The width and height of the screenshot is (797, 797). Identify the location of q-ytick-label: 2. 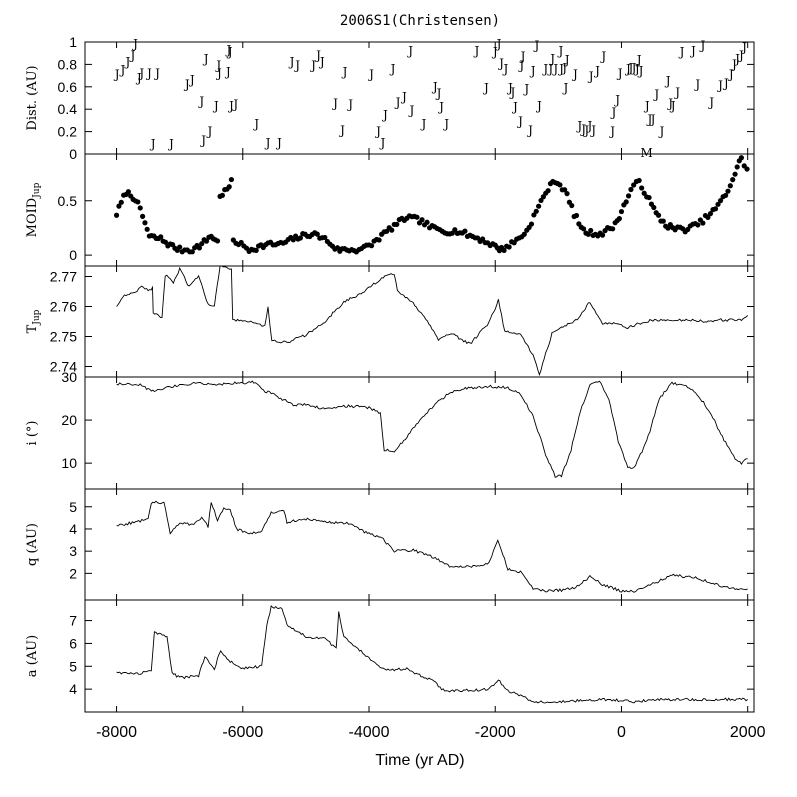
(73, 573).